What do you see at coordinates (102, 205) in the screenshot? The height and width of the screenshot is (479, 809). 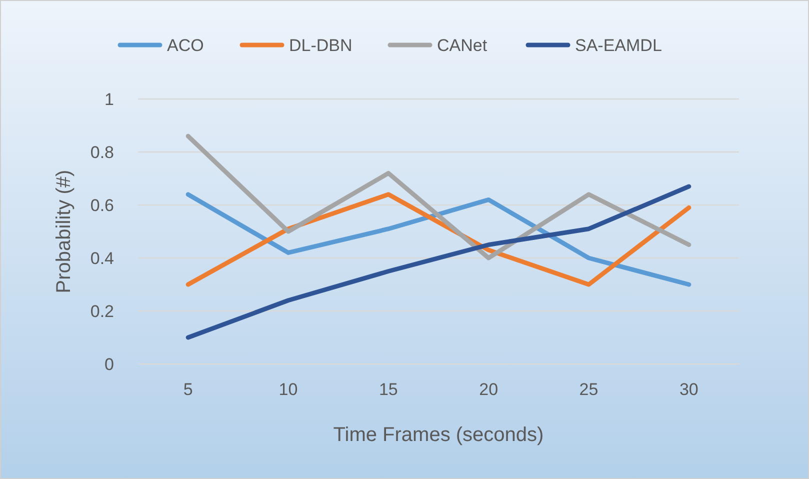 I see `y-tick-label: 0.6` at bounding box center [102, 205].